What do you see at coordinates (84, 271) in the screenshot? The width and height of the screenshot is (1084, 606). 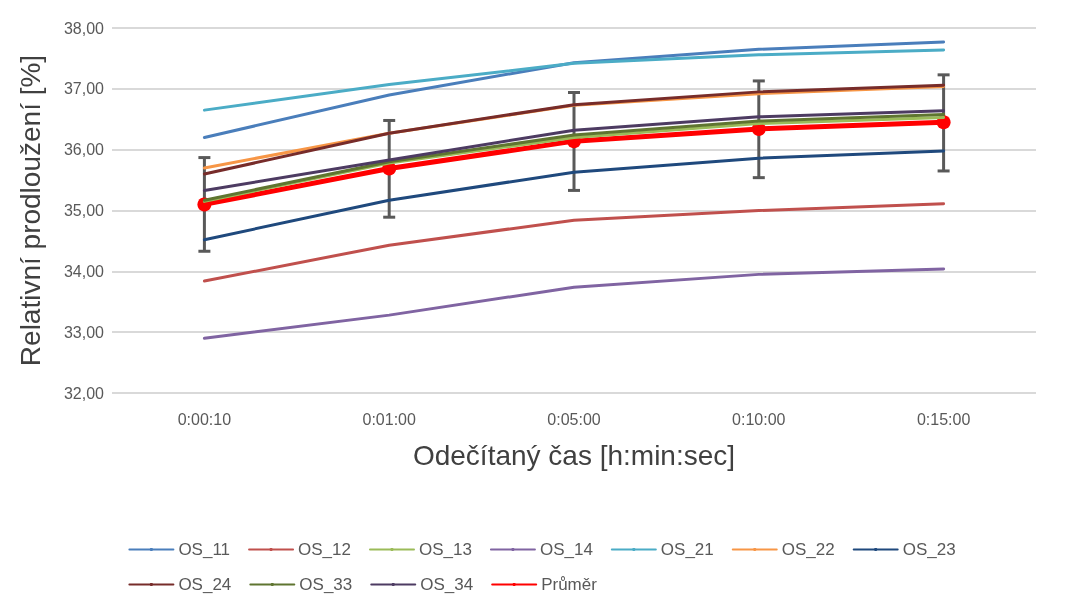 I see `y-tick-label: 34,00` at bounding box center [84, 271].